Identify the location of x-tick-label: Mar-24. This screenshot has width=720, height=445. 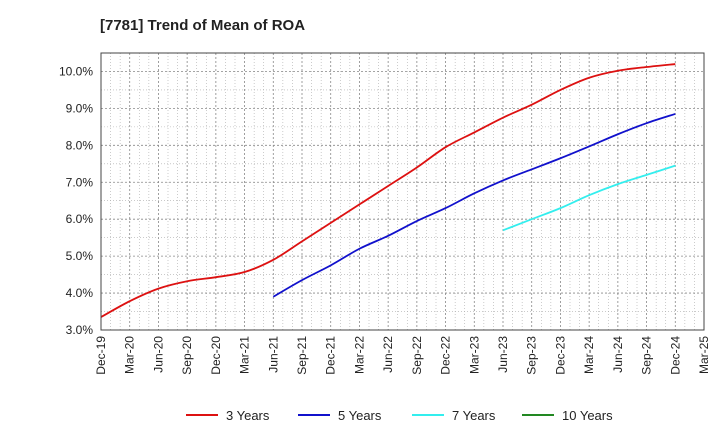
(589, 355).